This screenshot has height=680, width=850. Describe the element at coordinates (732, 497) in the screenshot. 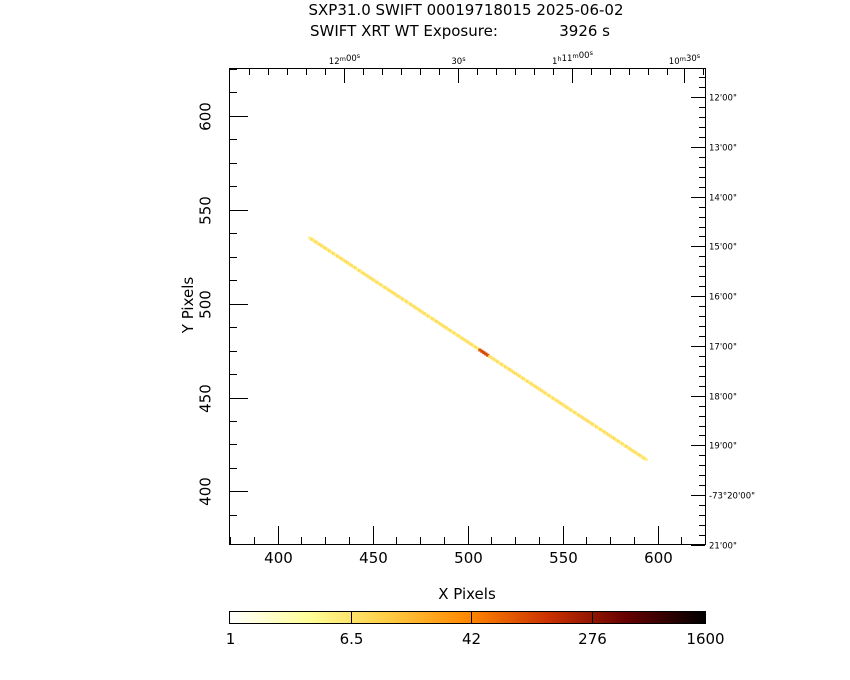

I see `dec-tick-label: -73°20'00"` at that location.